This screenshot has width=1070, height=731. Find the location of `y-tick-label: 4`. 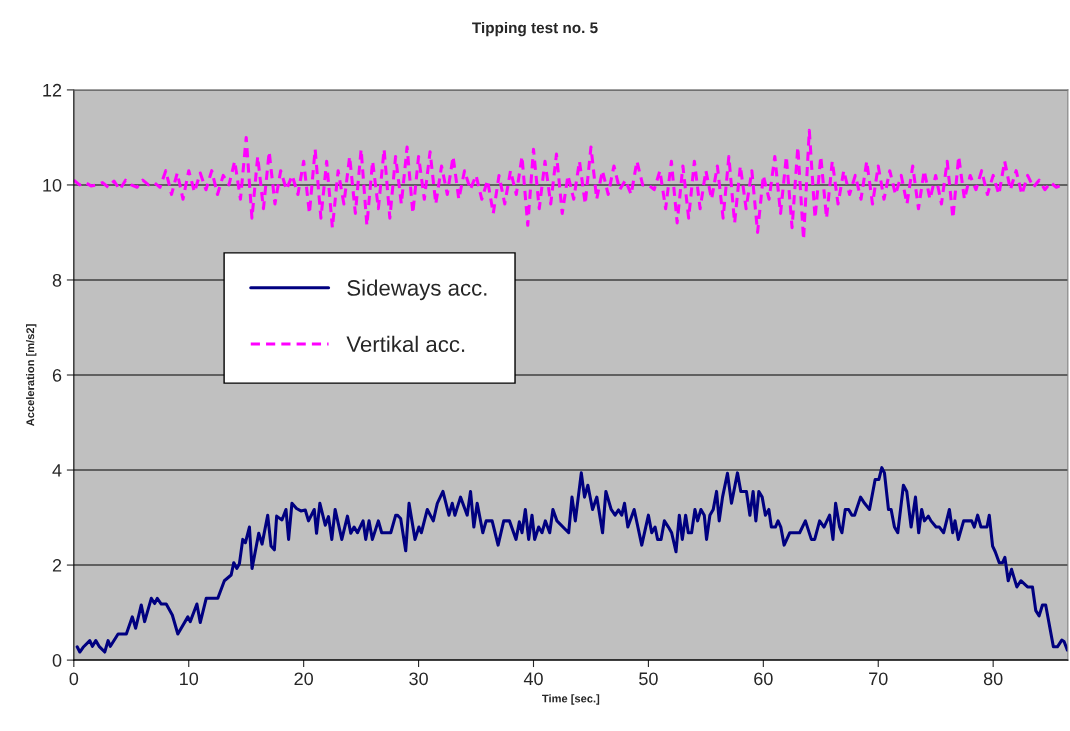

y-tick-label: 4 is located at coordinates (57, 470).